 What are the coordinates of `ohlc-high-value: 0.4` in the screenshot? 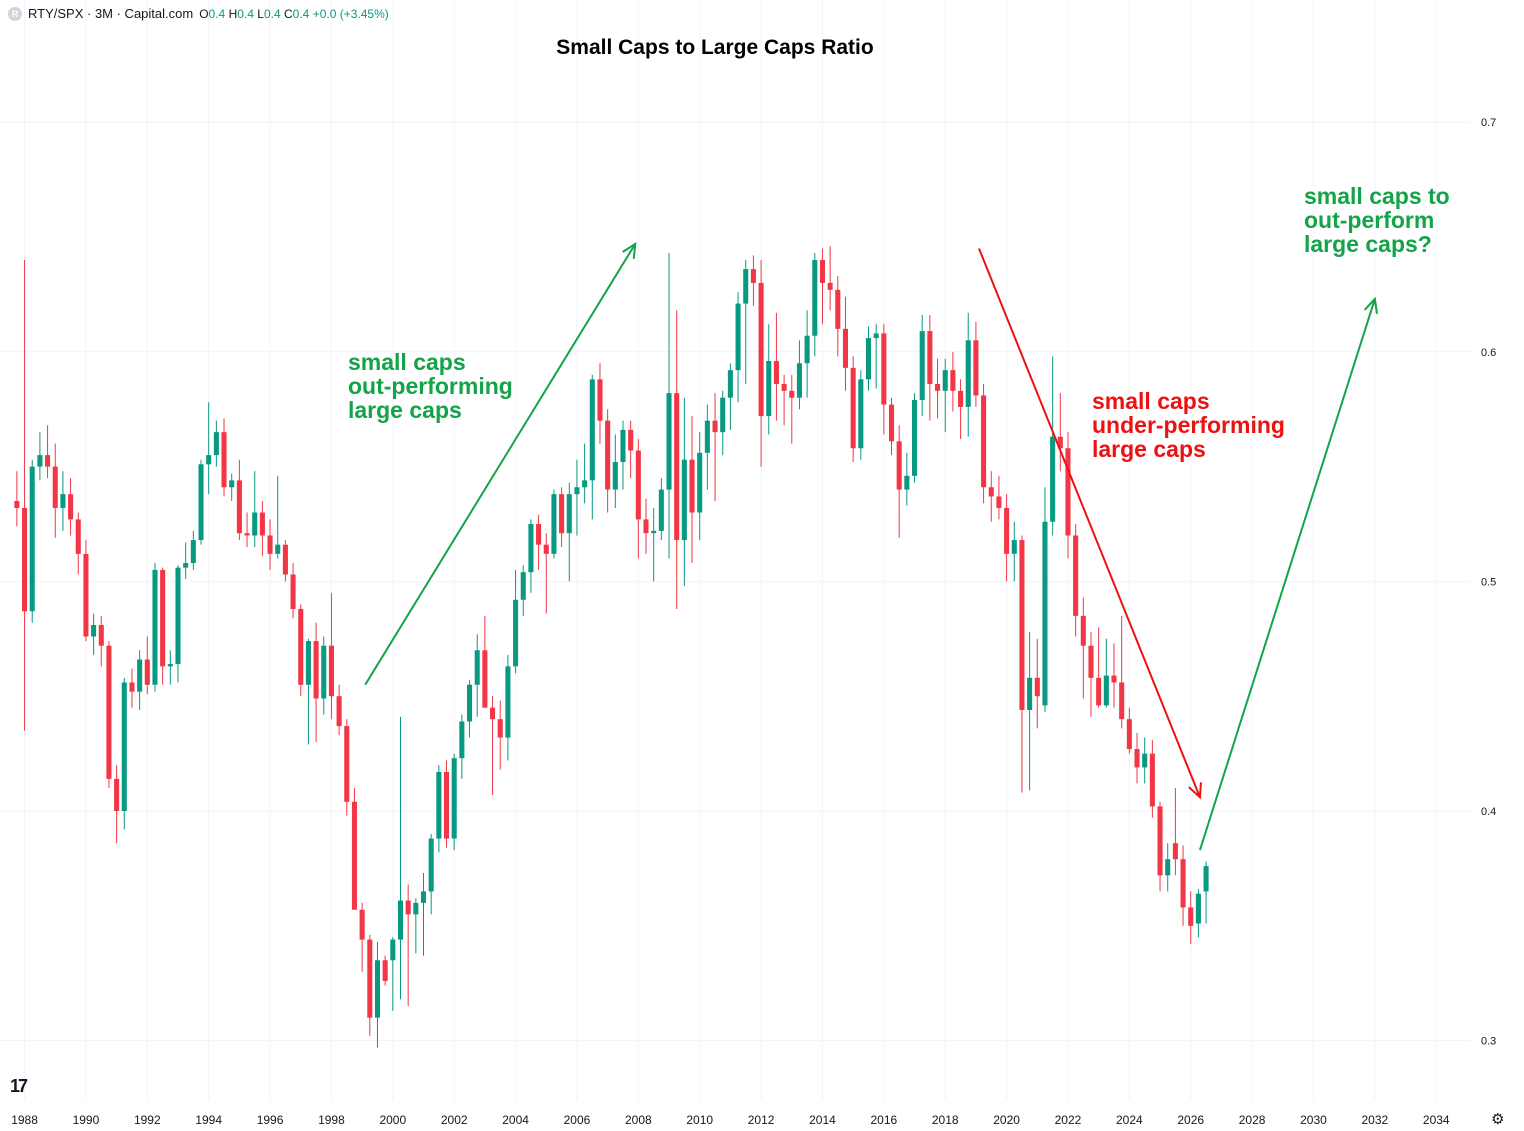 It's located at (245, 13).